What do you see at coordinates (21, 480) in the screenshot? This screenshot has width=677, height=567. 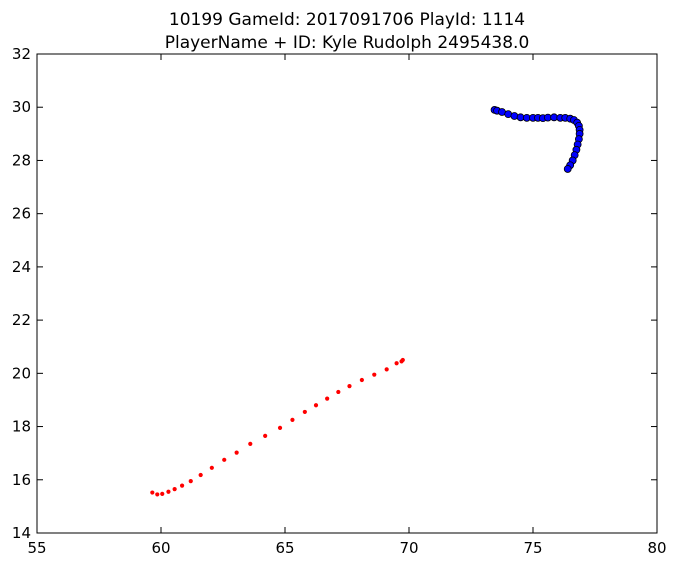 I see `y-tick-label: 16` at bounding box center [21, 480].